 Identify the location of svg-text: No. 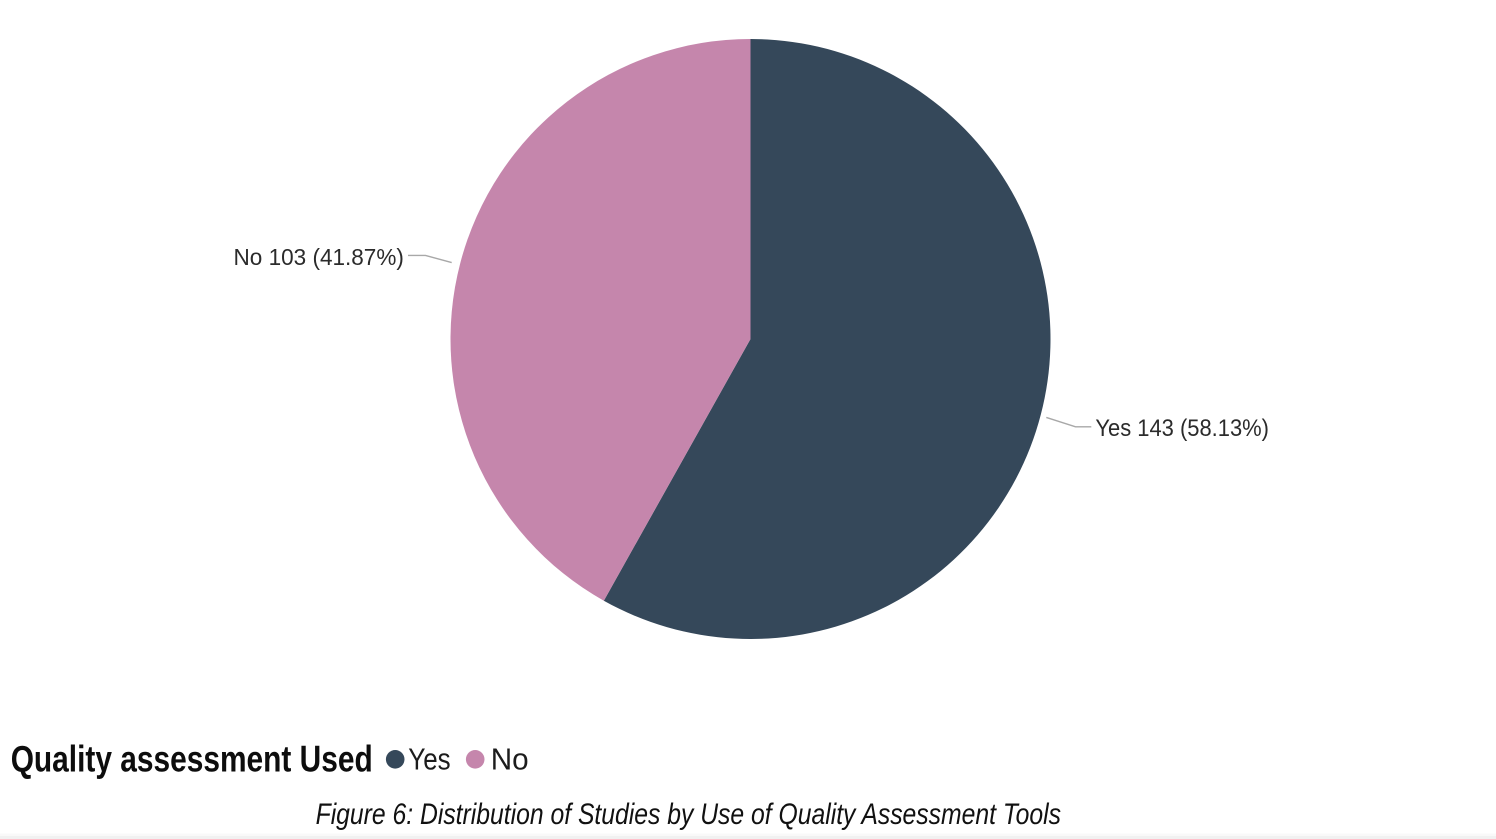
(510, 758).